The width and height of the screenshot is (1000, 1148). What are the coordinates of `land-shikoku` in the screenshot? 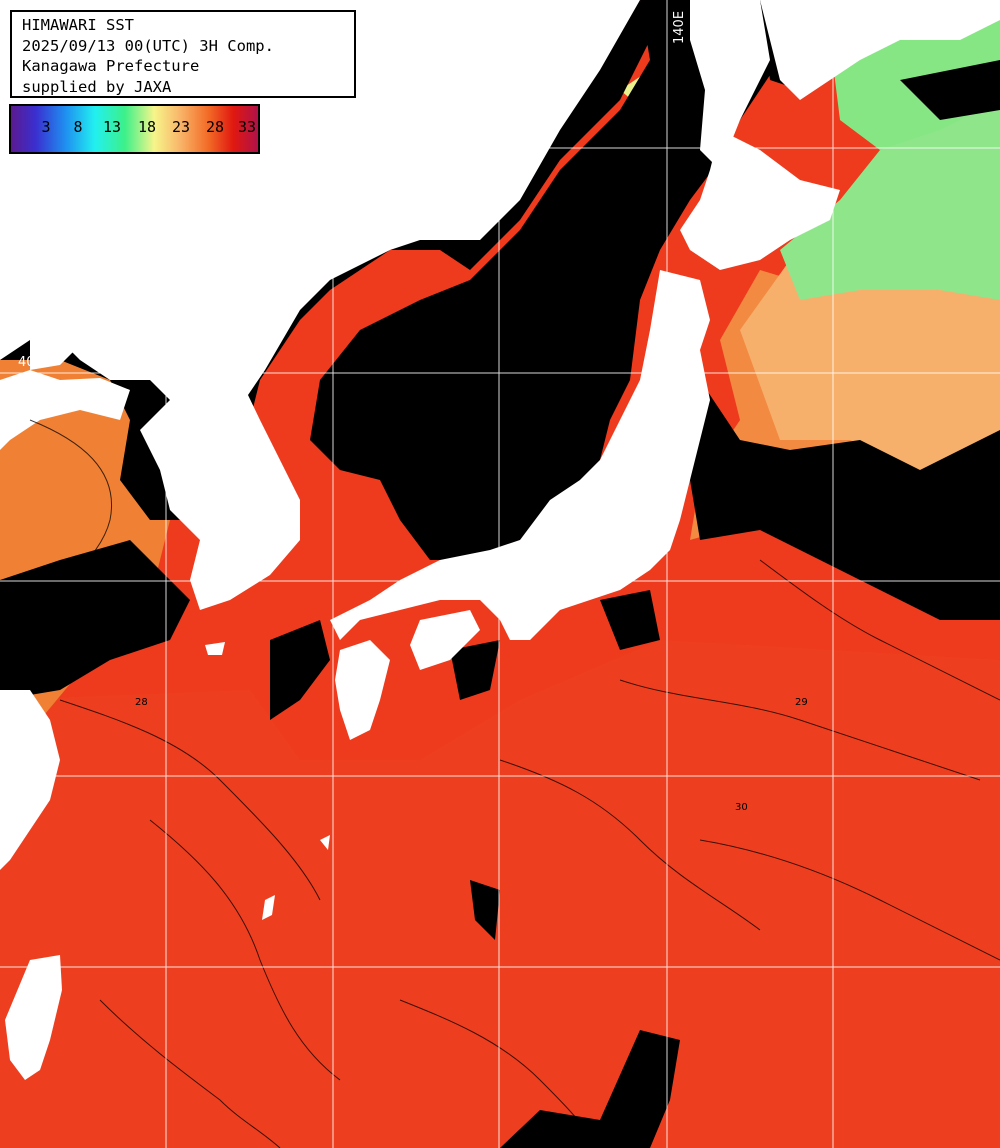 It's located at (445, 640).